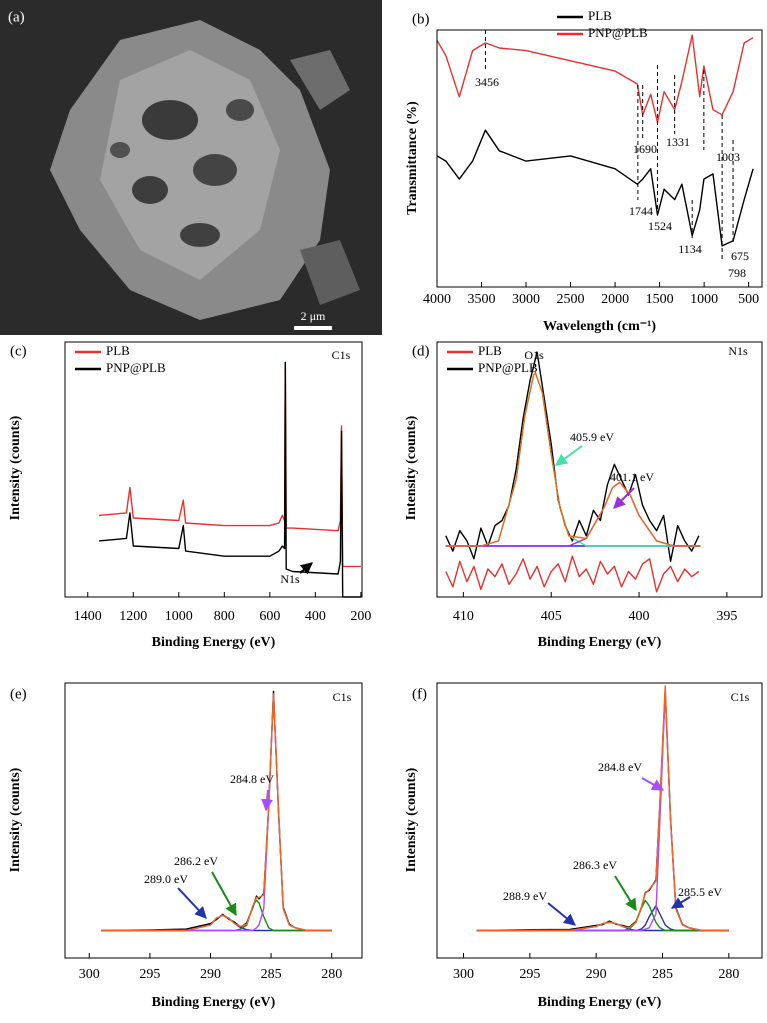 The width and height of the screenshot is (767, 1023). I want to click on annotation: 286.3 eV, so click(595, 865).